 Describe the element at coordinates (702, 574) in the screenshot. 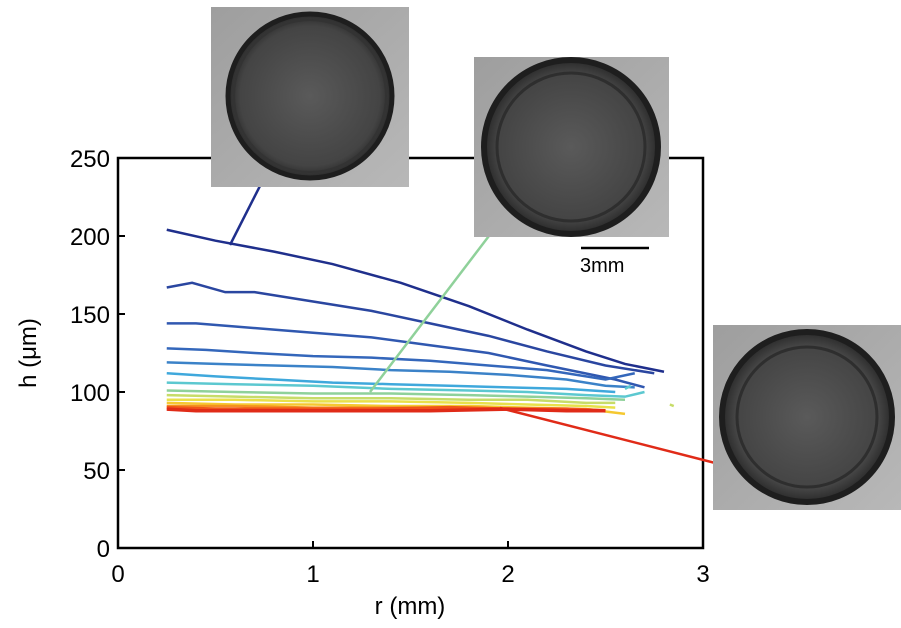

I see `x-tick-label: 3` at that location.